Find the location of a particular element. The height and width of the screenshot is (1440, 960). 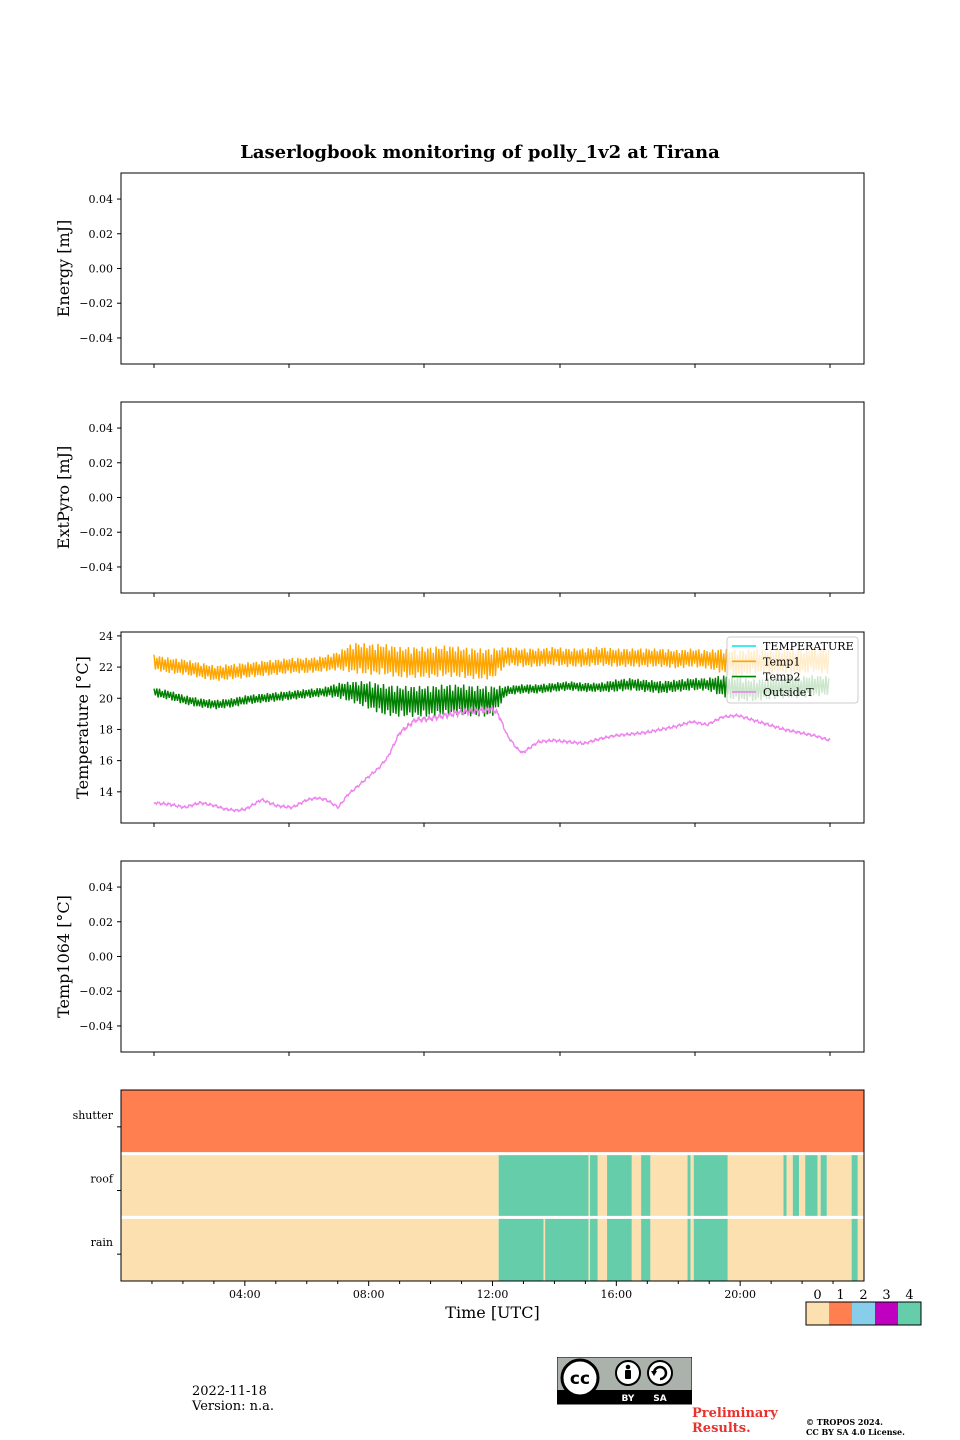

series-line-outsidet is located at coordinates (492, 758).